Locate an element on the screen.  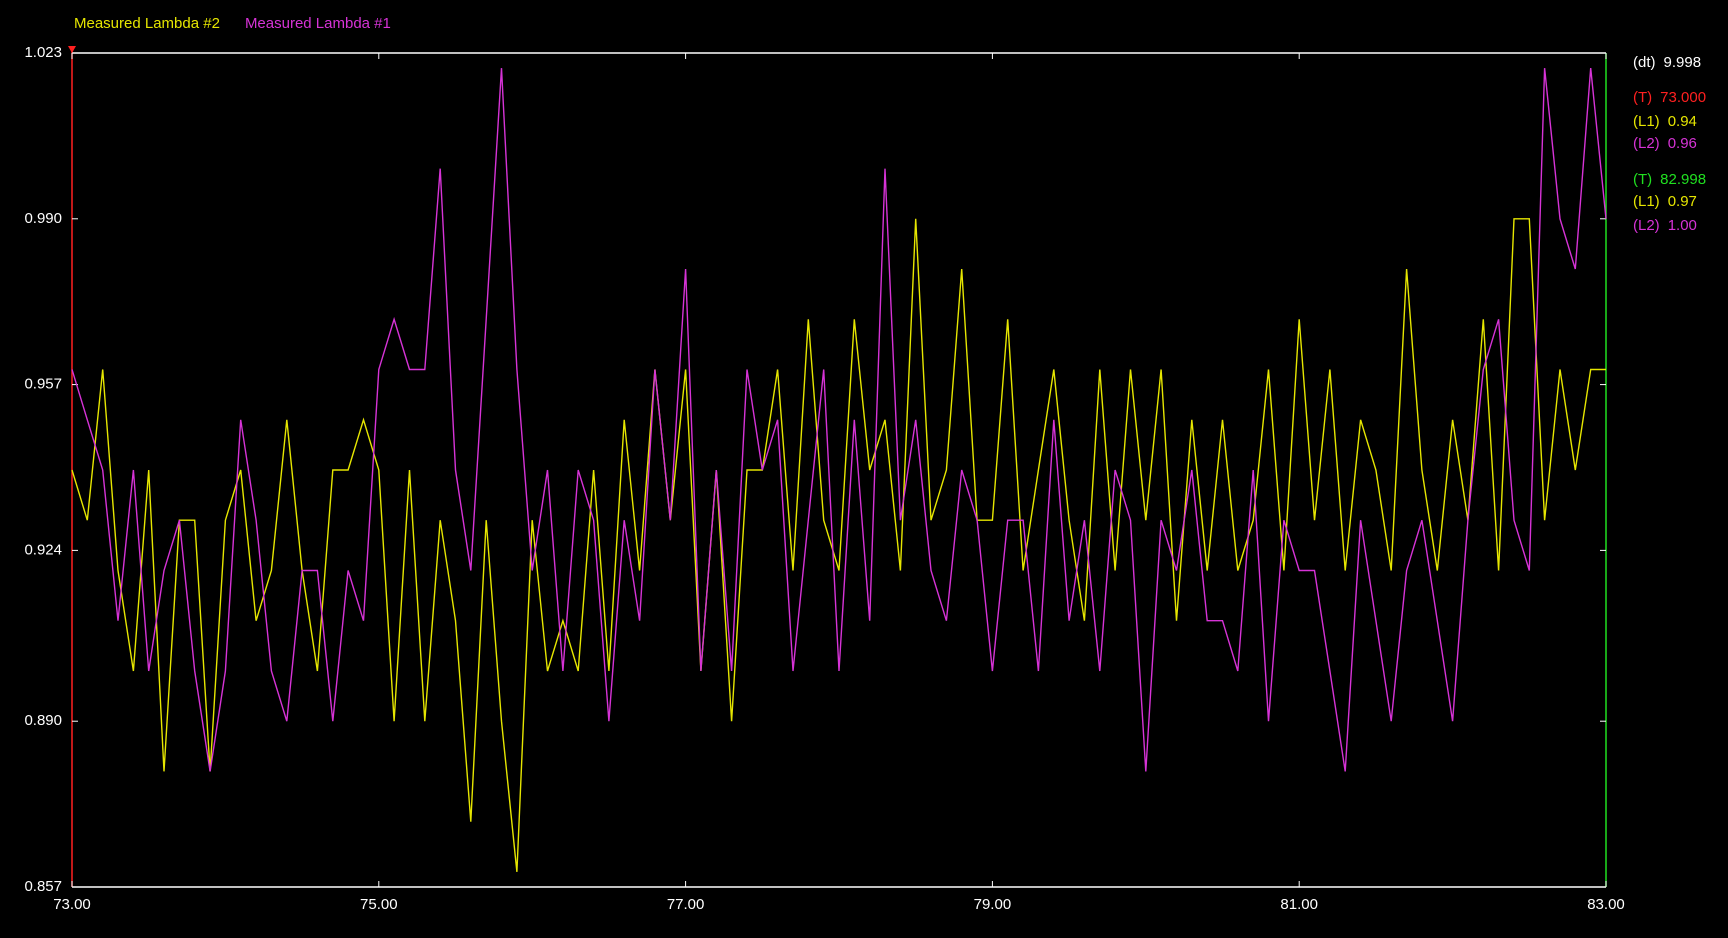
x-tick-label: 83.00 is located at coordinates (1606, 904).